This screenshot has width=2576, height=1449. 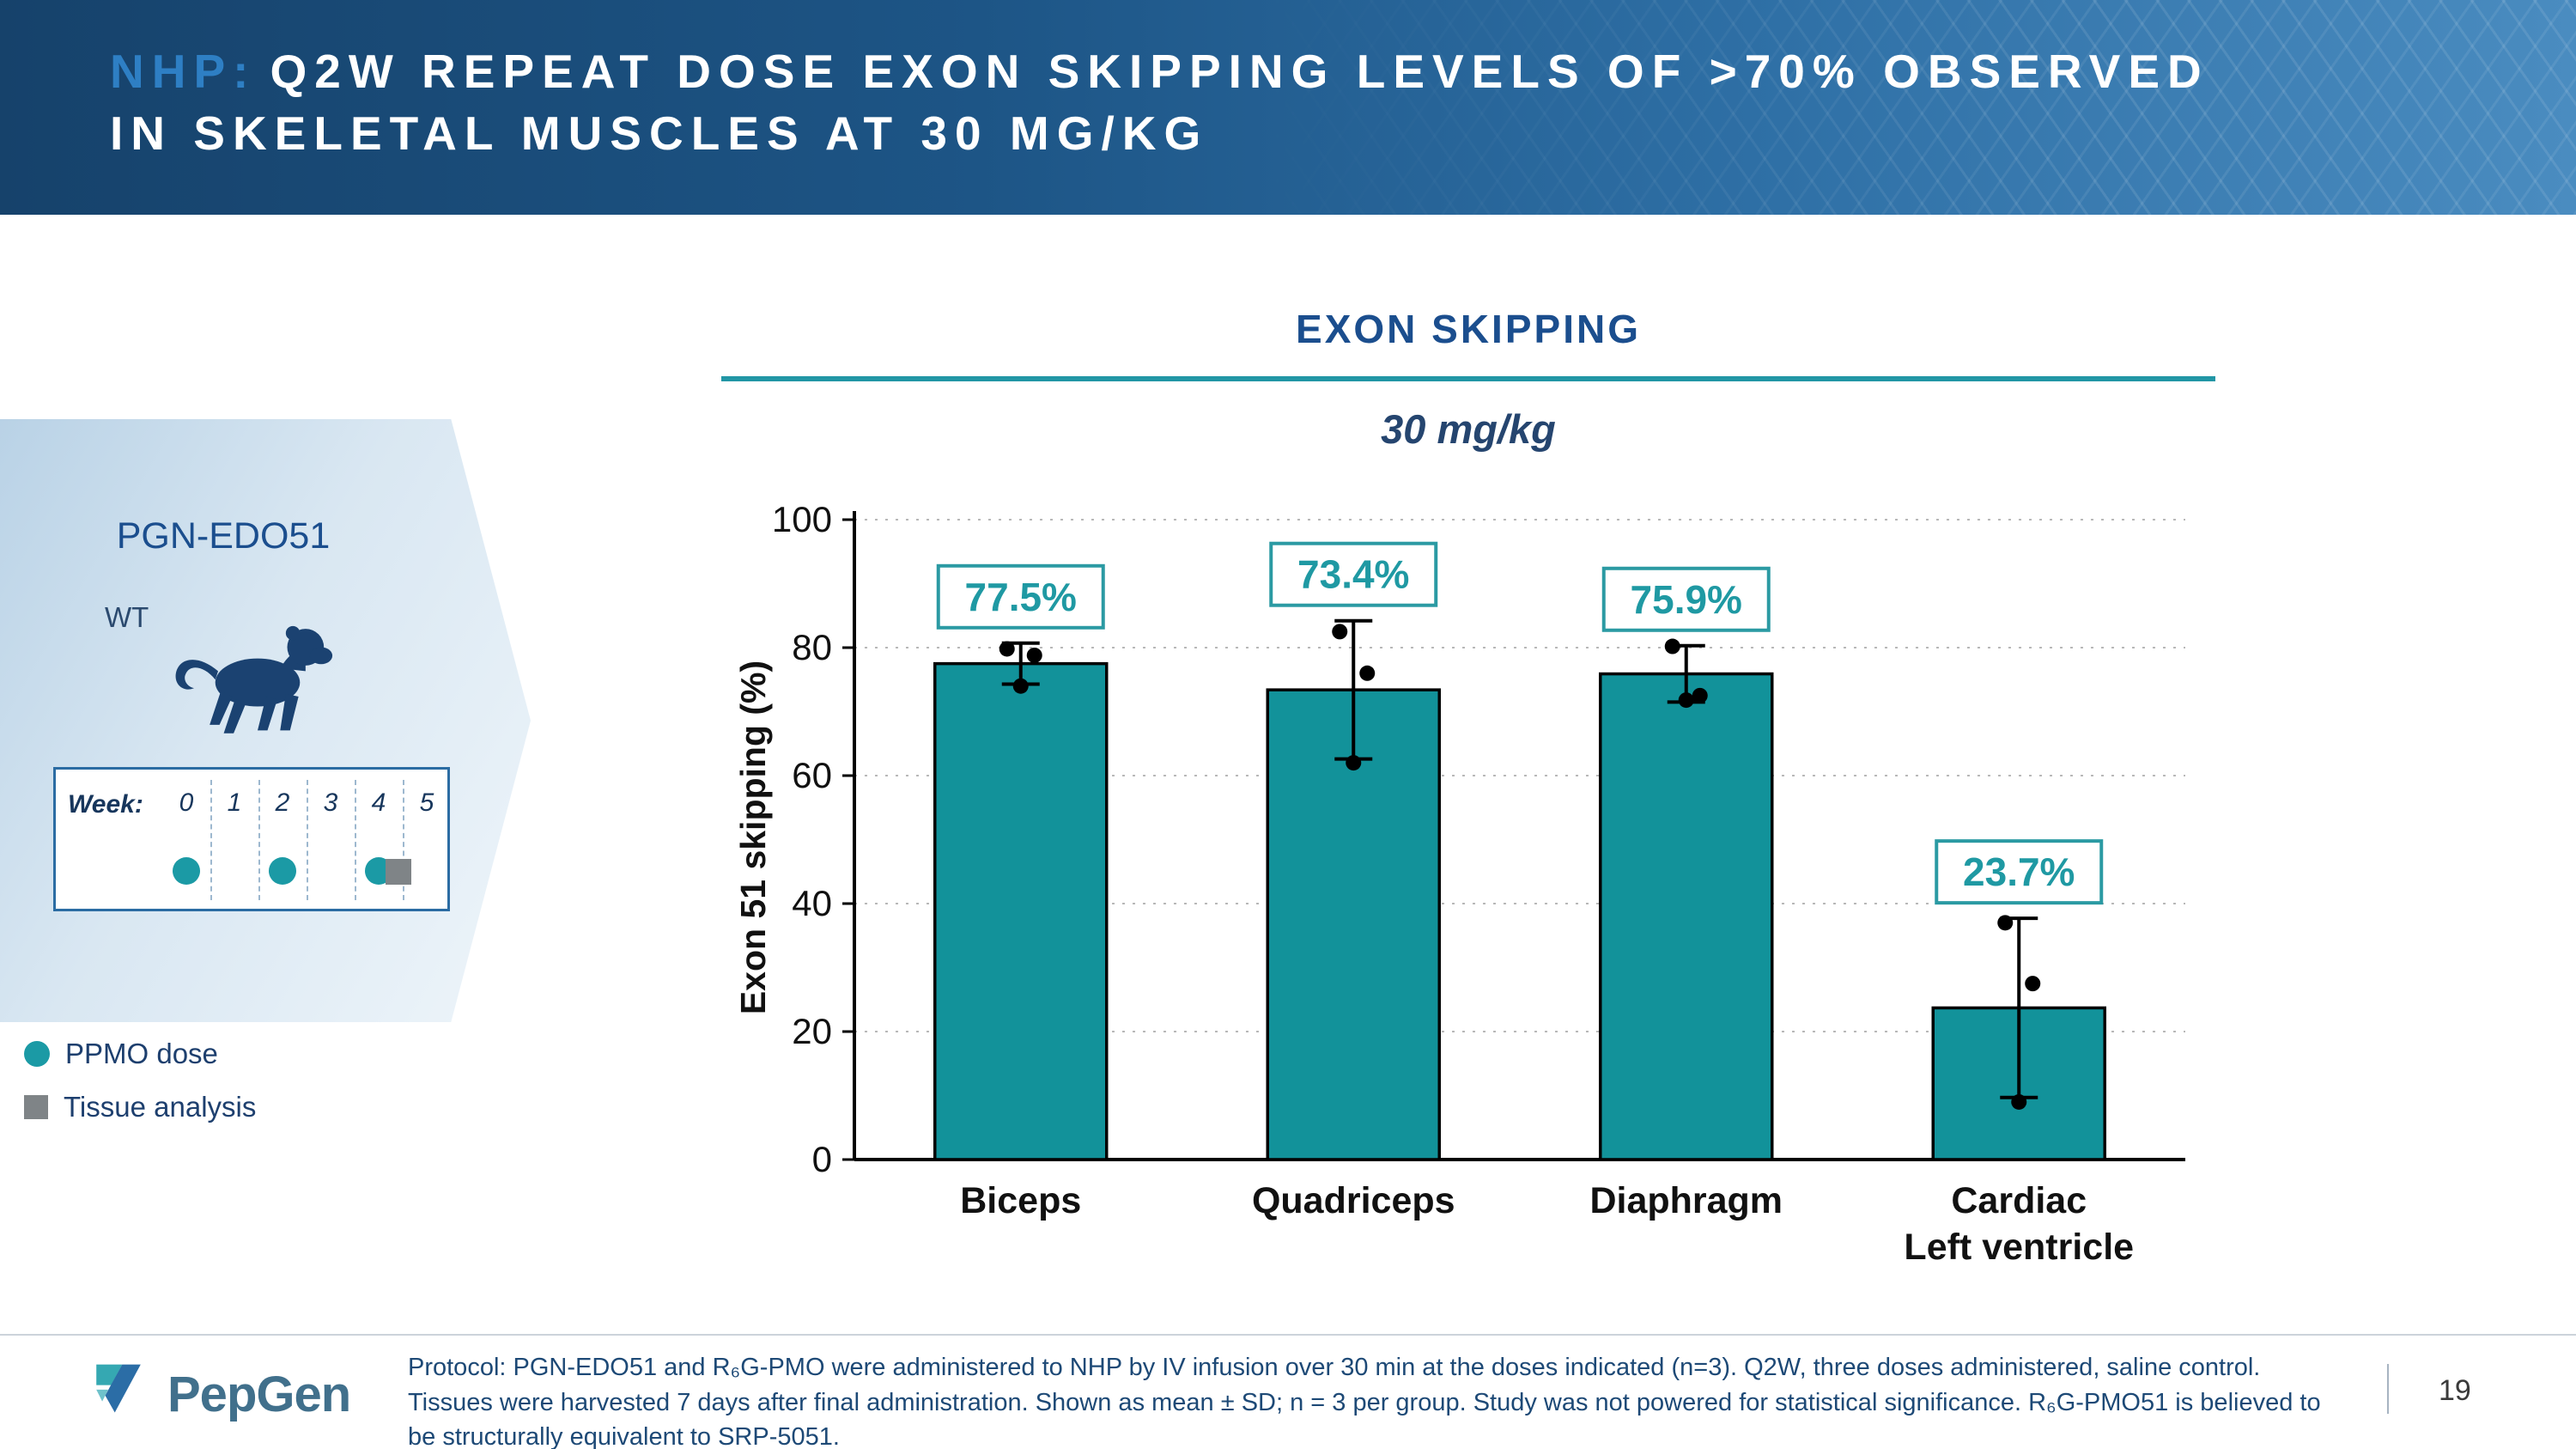 I want to click on header-pattern-decoration, so click(x=1906, y=107).